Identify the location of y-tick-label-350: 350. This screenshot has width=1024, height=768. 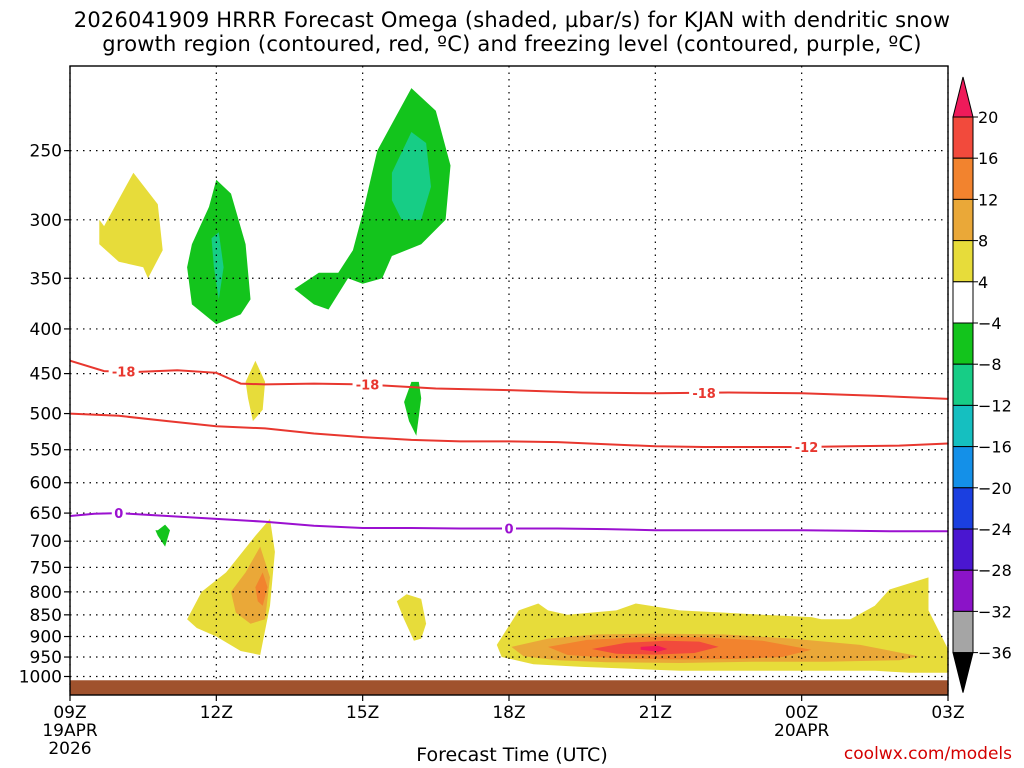
(46, 279).